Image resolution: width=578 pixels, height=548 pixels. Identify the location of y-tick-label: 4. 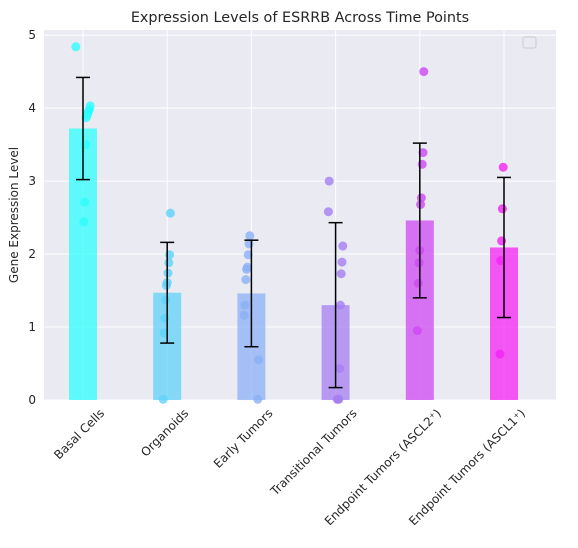
(32, 108).